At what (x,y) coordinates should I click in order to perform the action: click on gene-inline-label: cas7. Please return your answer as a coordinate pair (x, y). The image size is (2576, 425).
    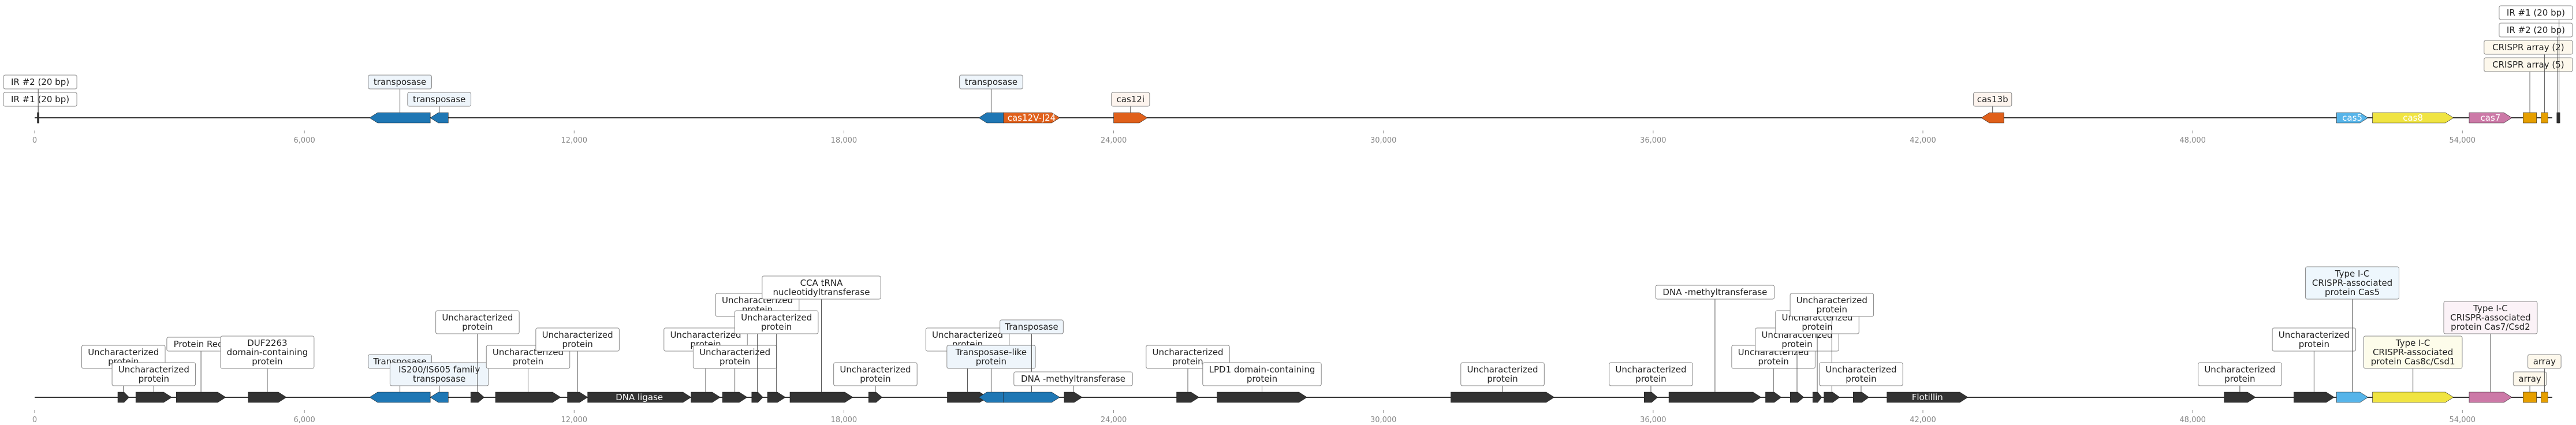
    Looking at the image, I should click on (2491, 118).